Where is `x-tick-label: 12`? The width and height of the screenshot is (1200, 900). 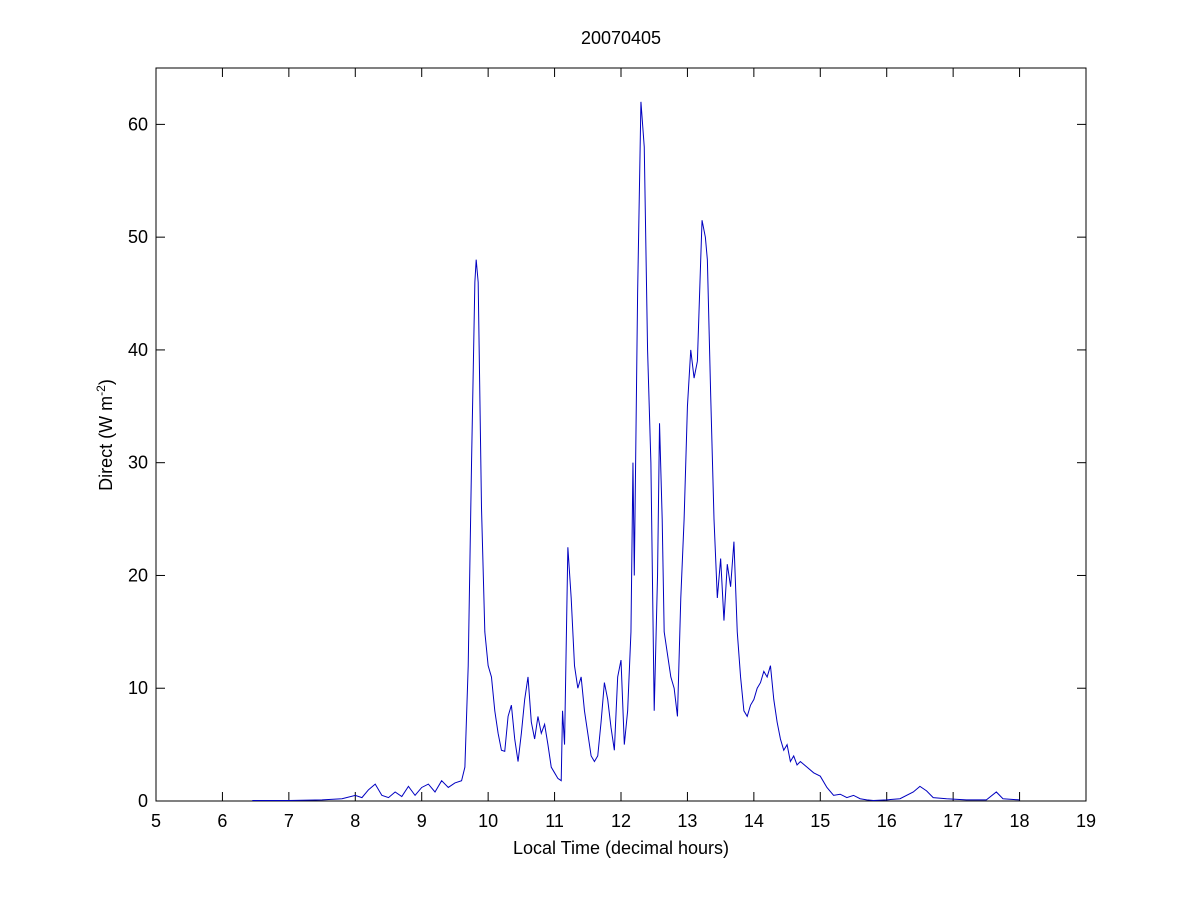
x-tick-label: 12 is located at coordinates (621, 821).